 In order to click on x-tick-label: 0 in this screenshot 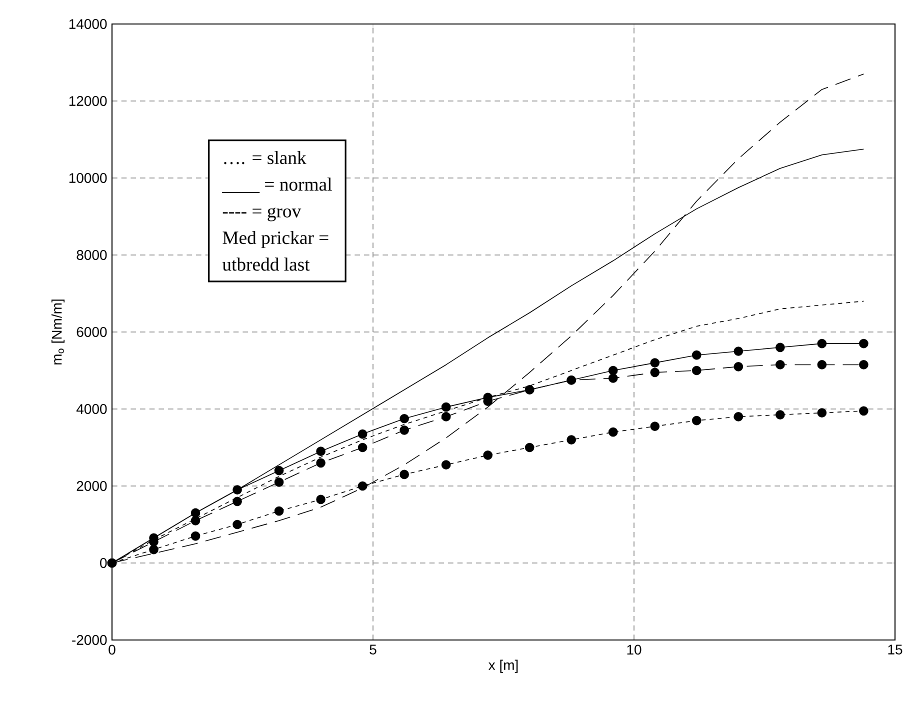, I will do `click(112, 649)`.